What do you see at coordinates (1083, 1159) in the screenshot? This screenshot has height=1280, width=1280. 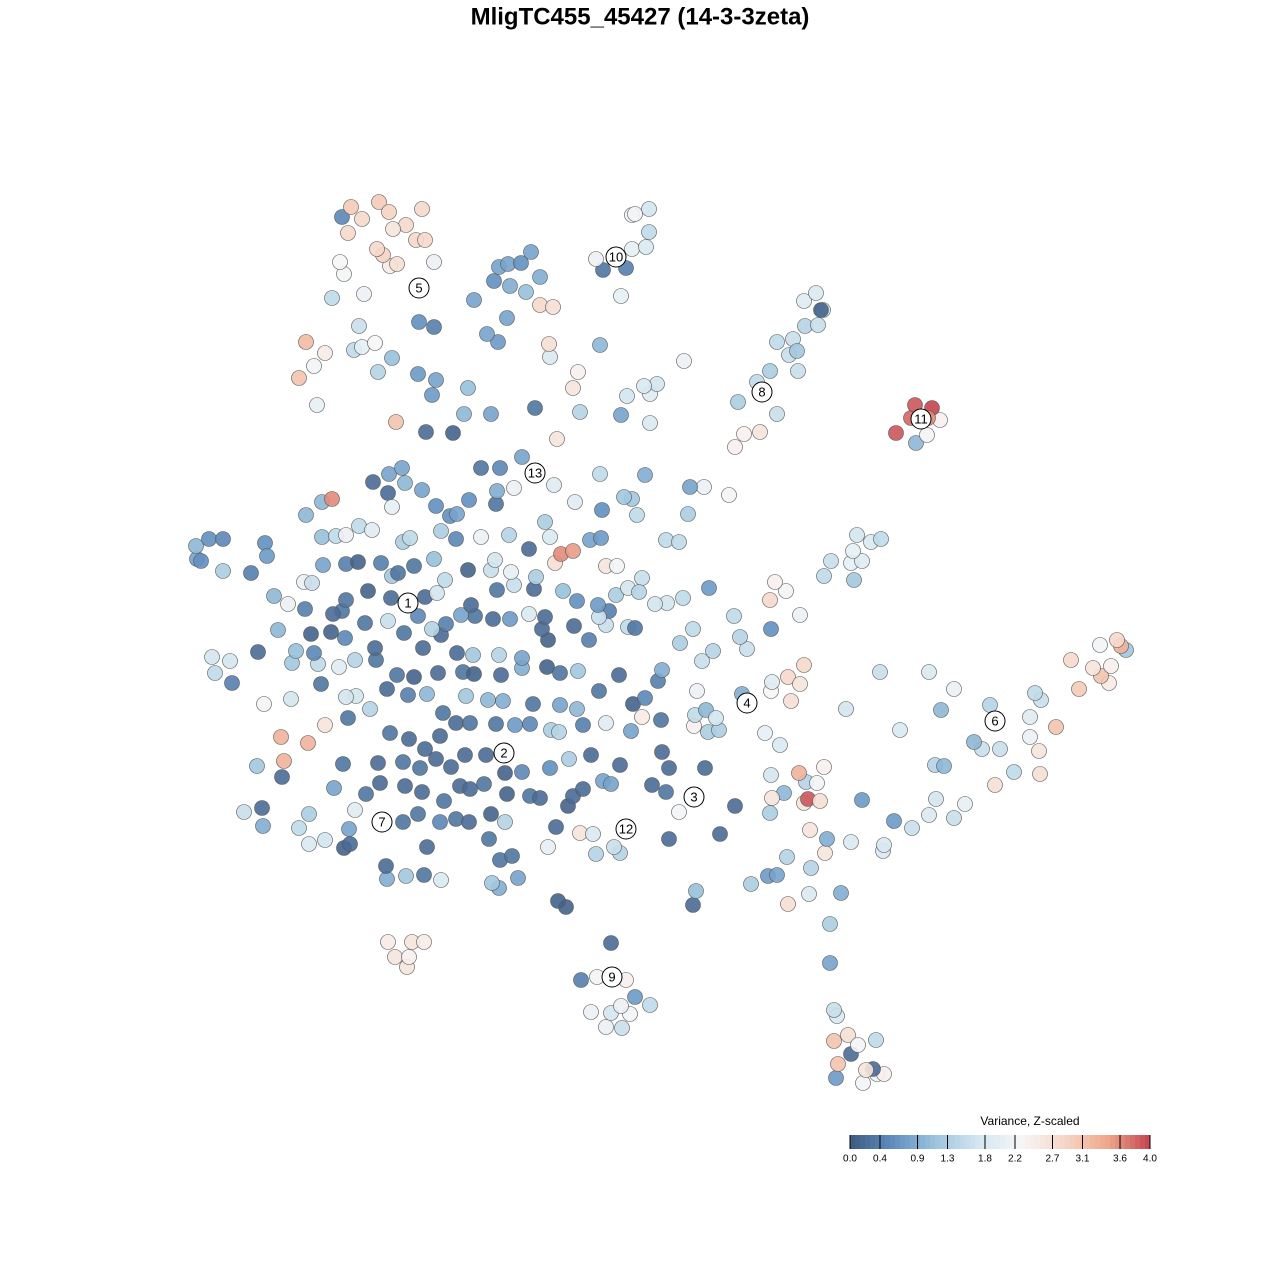 I see `colorbar-tick-label: 3.1` at bounding box center [1083, 1159].